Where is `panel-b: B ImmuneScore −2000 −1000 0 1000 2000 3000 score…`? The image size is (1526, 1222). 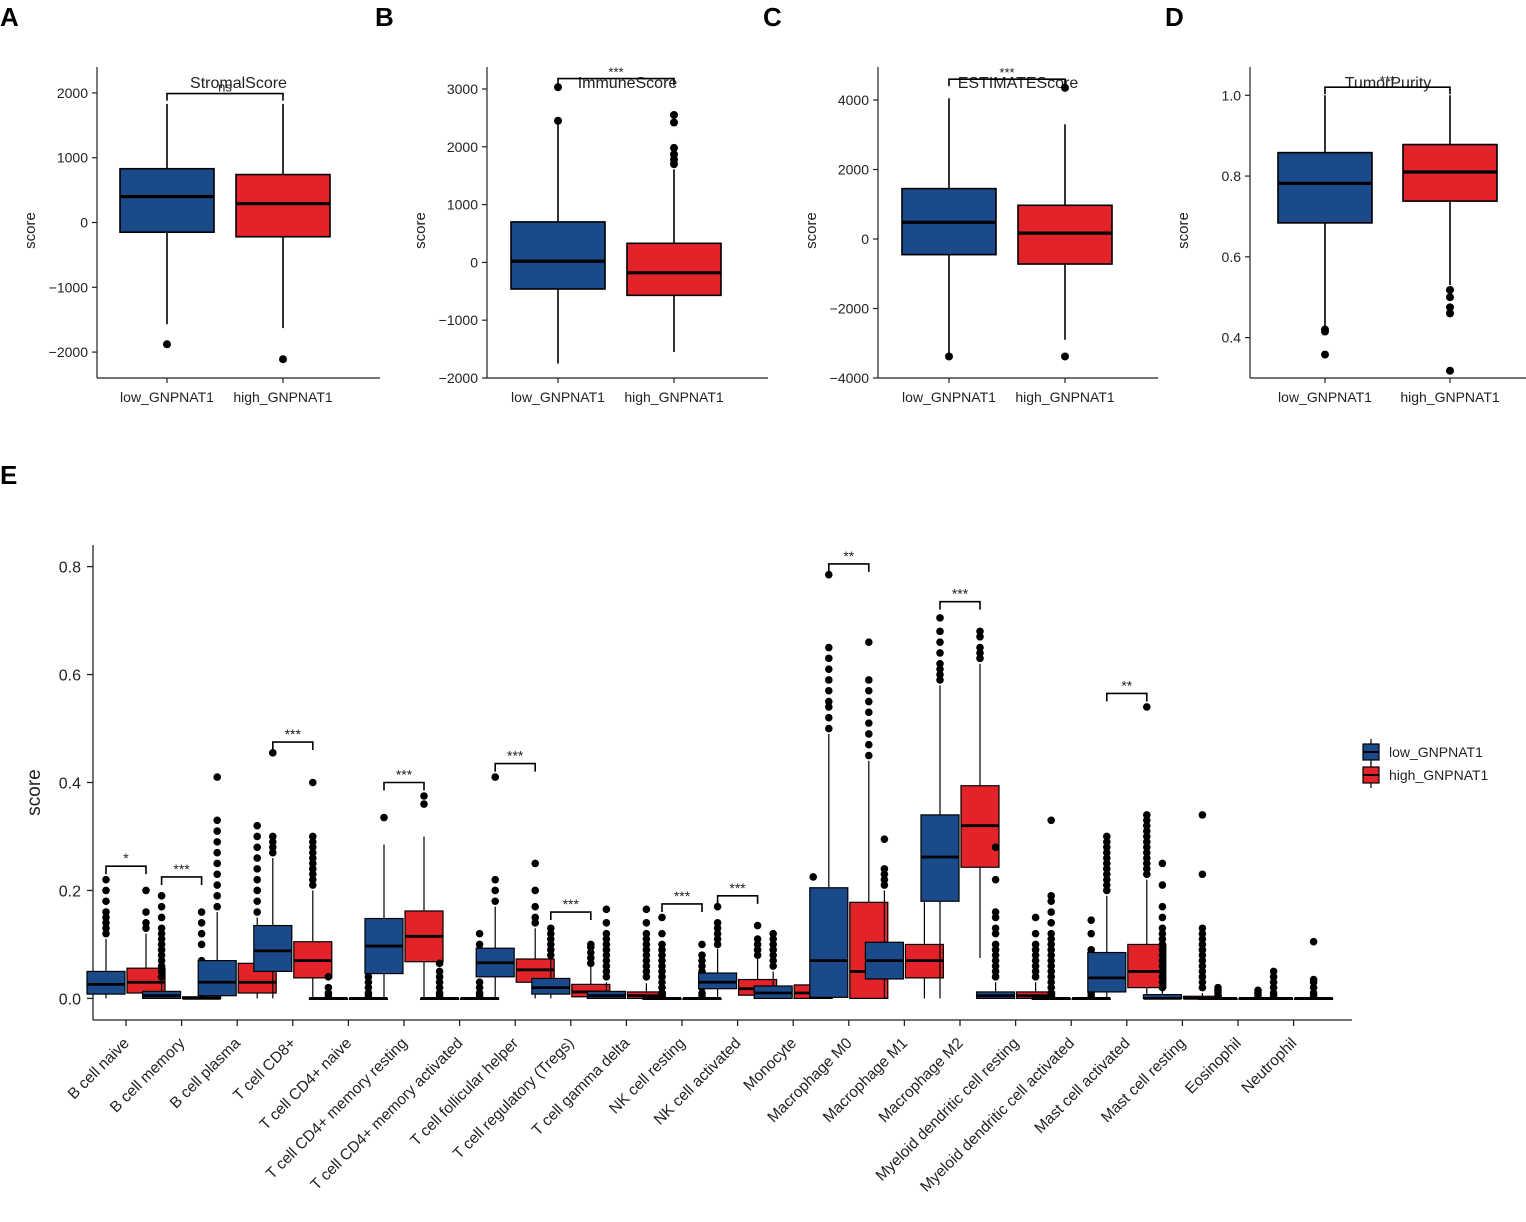 panel-b: B ImmuneScore −2000 −1000 0 1000 2000 3000 score… is located at coordinates (571, 203).